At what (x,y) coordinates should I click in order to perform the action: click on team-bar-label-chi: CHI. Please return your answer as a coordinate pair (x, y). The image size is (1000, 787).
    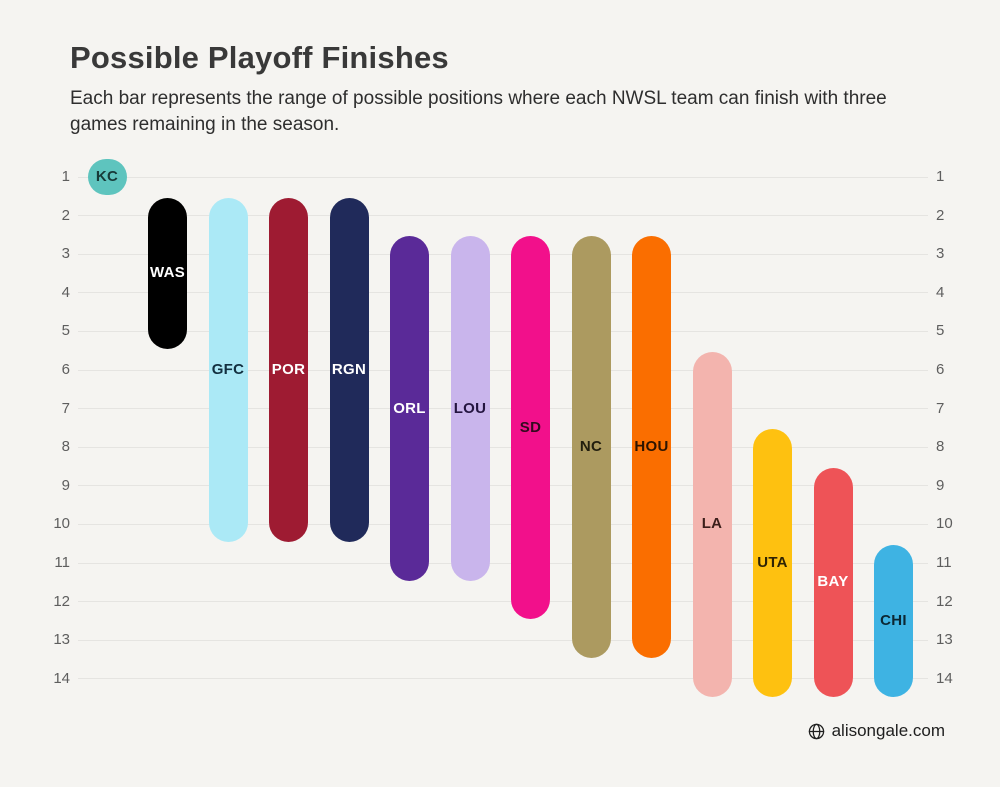
    Looking at the image, I should click on (893, 620).